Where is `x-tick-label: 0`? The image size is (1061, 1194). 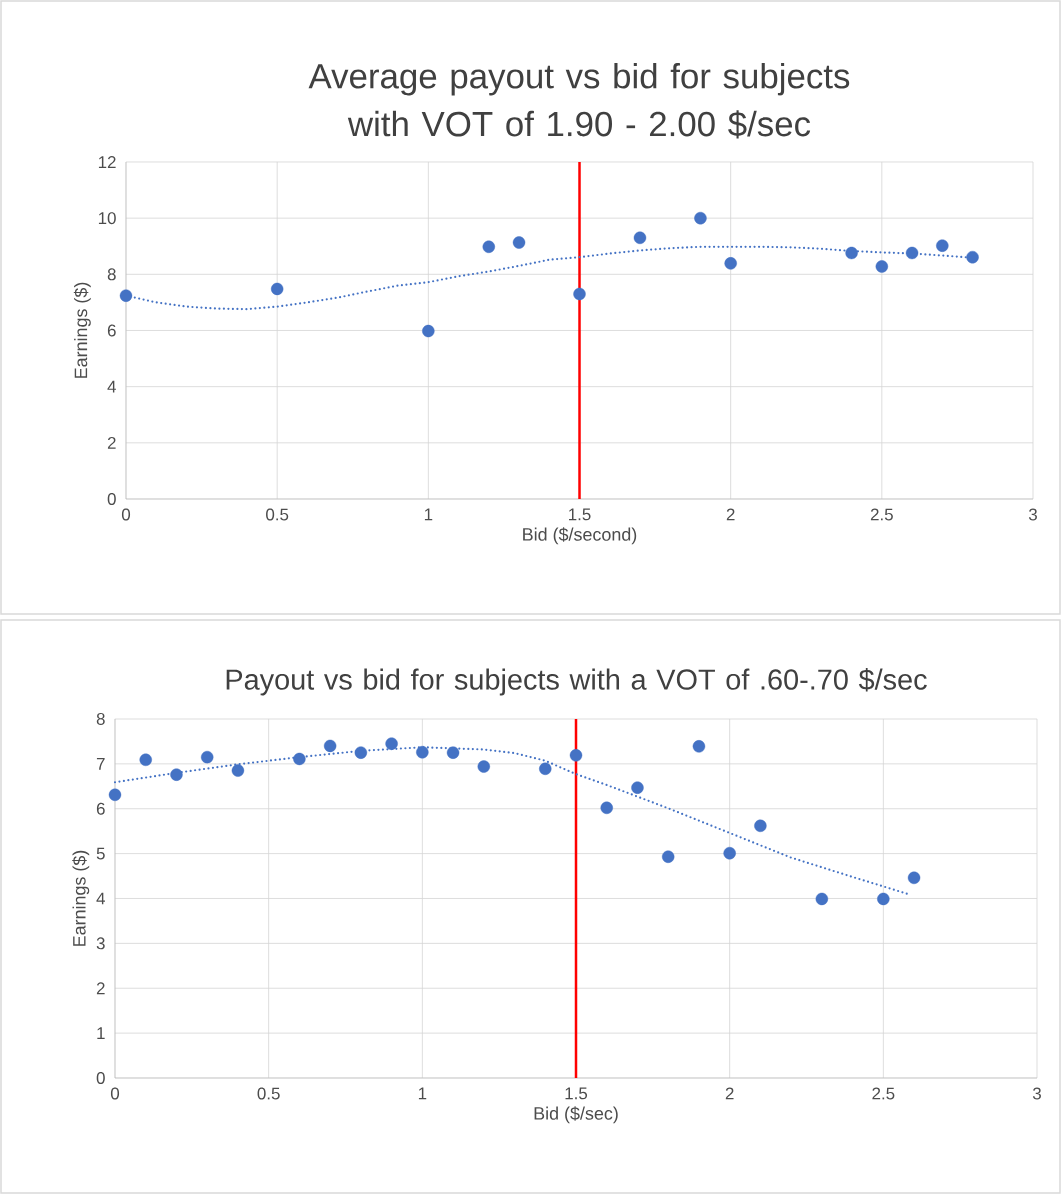
x-tick-label: 0 is located at coordinates (126, 514).